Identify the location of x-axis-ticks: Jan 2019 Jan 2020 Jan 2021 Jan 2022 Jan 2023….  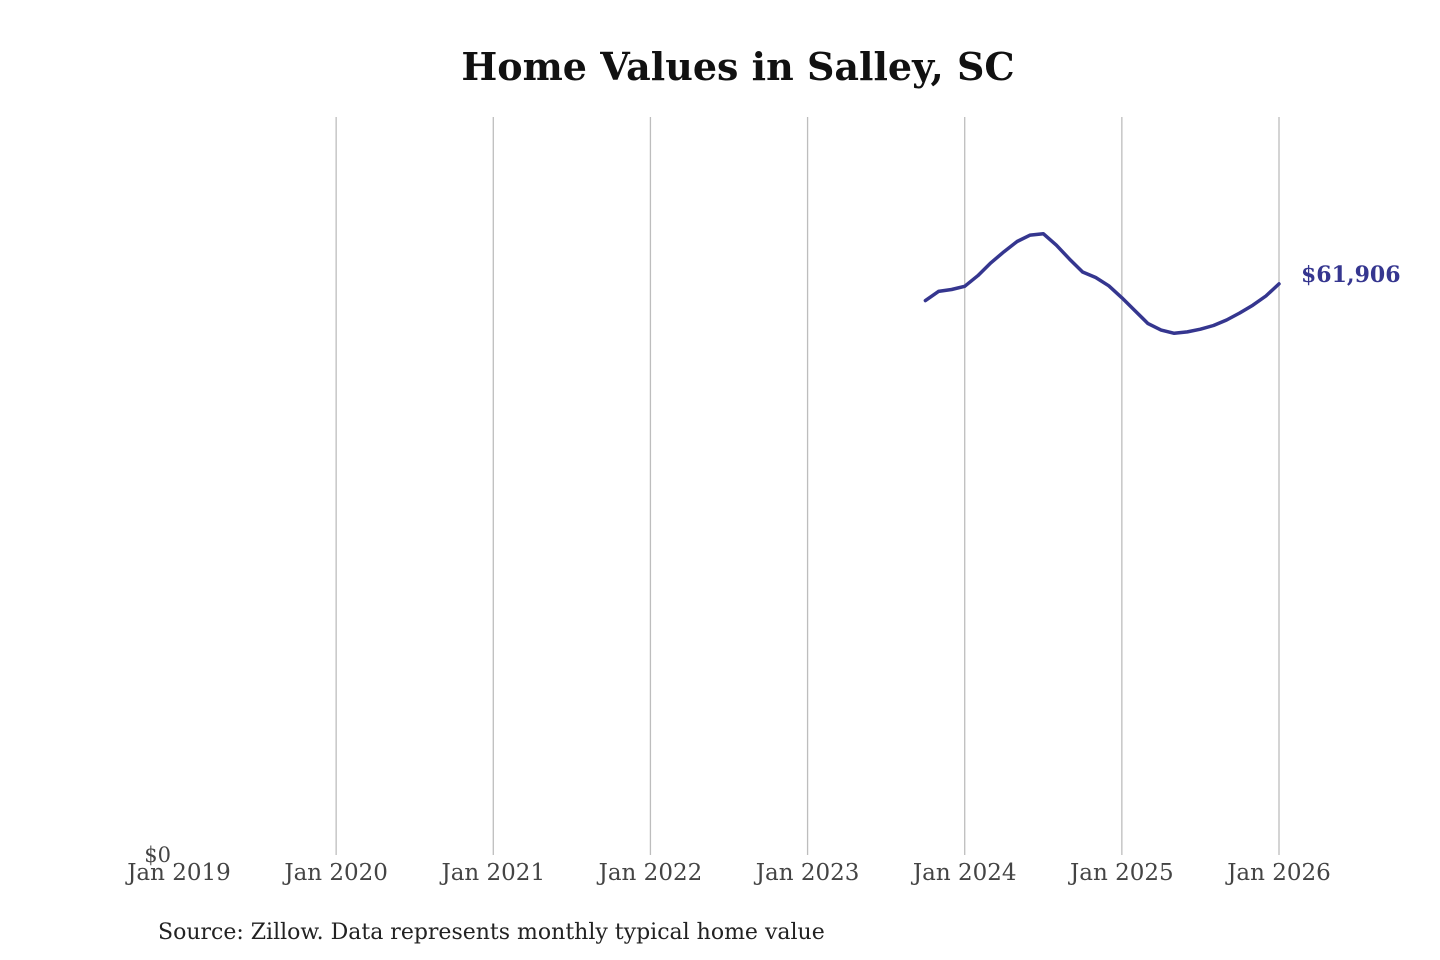
(728, 873).